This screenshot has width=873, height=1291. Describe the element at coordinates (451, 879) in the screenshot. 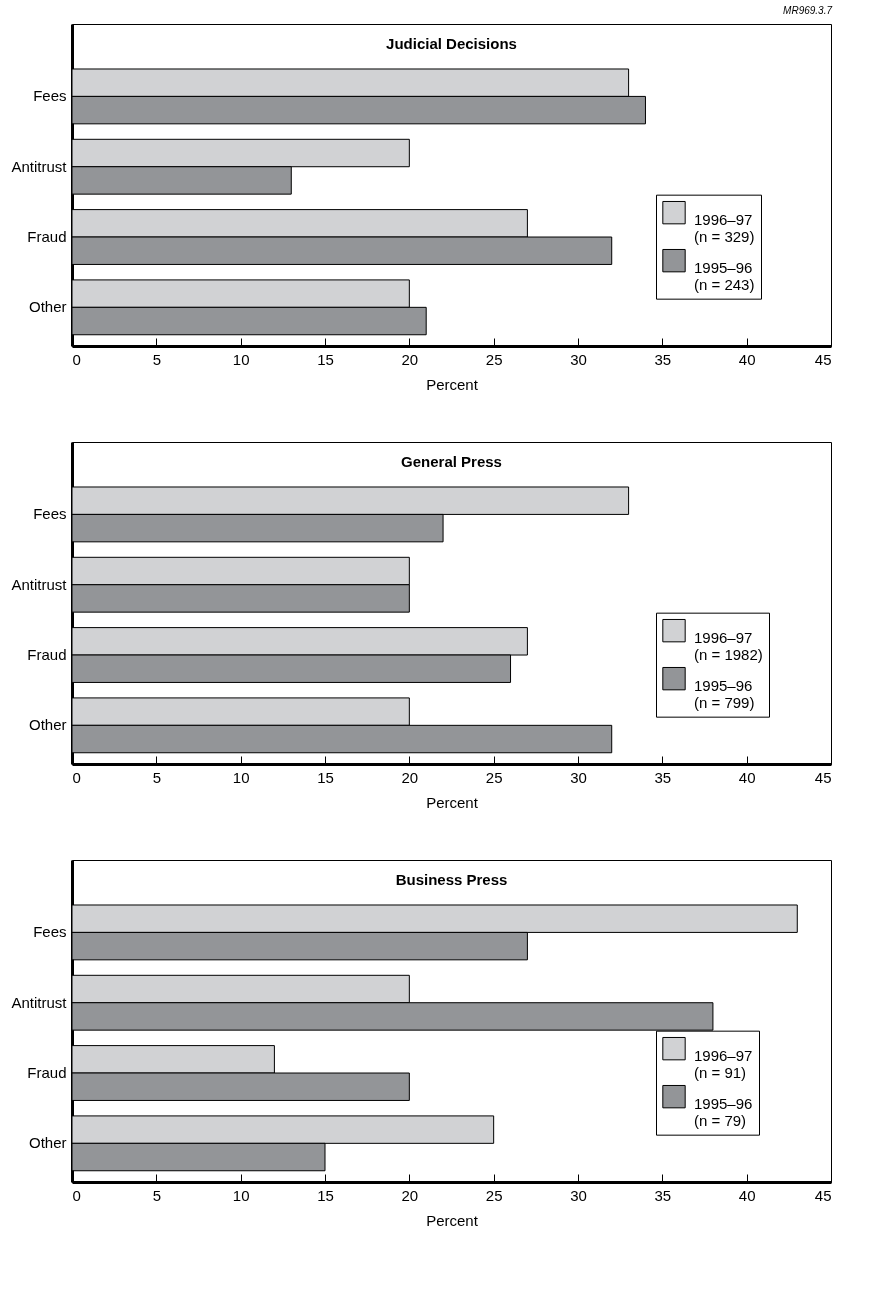

I see `text: Business Press` at that location.